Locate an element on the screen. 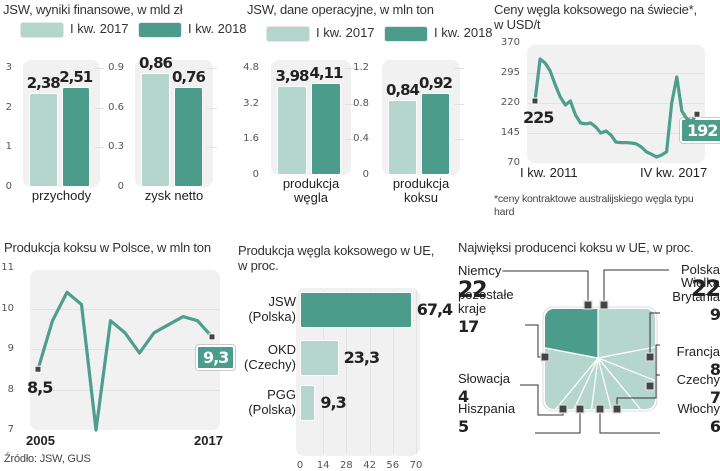  bar-value-label: 3,98 is located at coordinates (292, 76).